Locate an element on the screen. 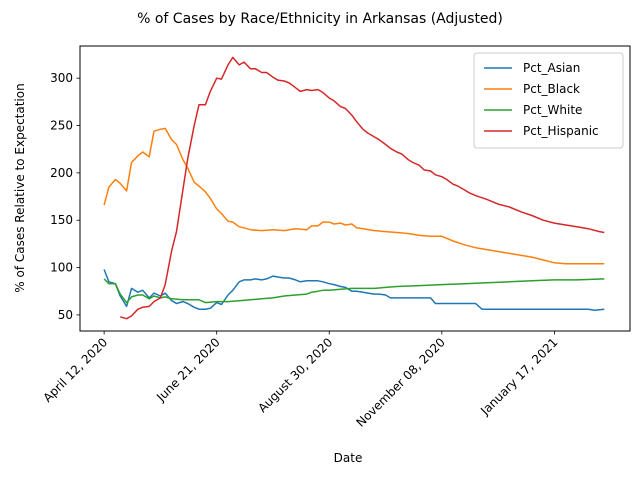  x-axis-label: Date is located at coordinates (348, 458).